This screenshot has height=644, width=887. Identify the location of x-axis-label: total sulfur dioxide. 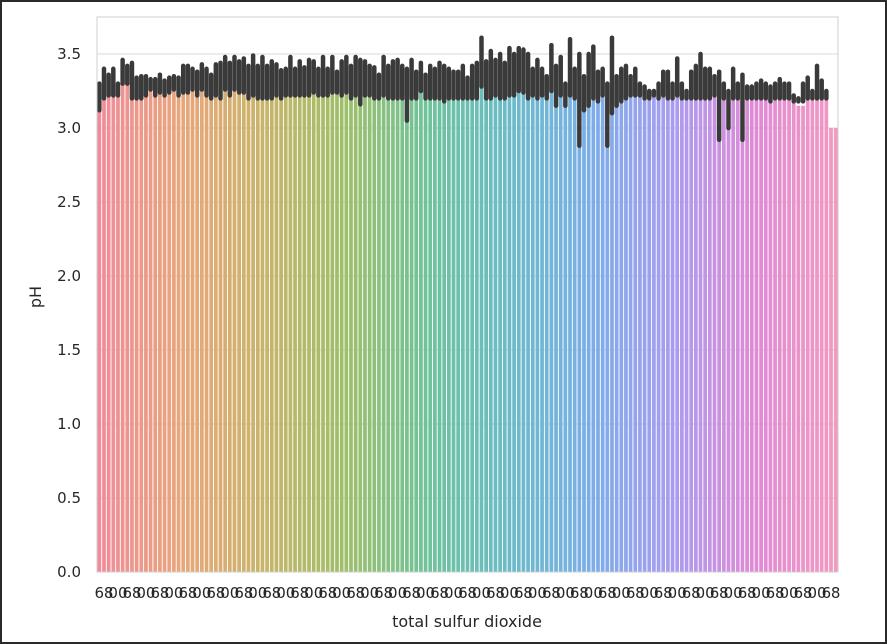
(467, 621).